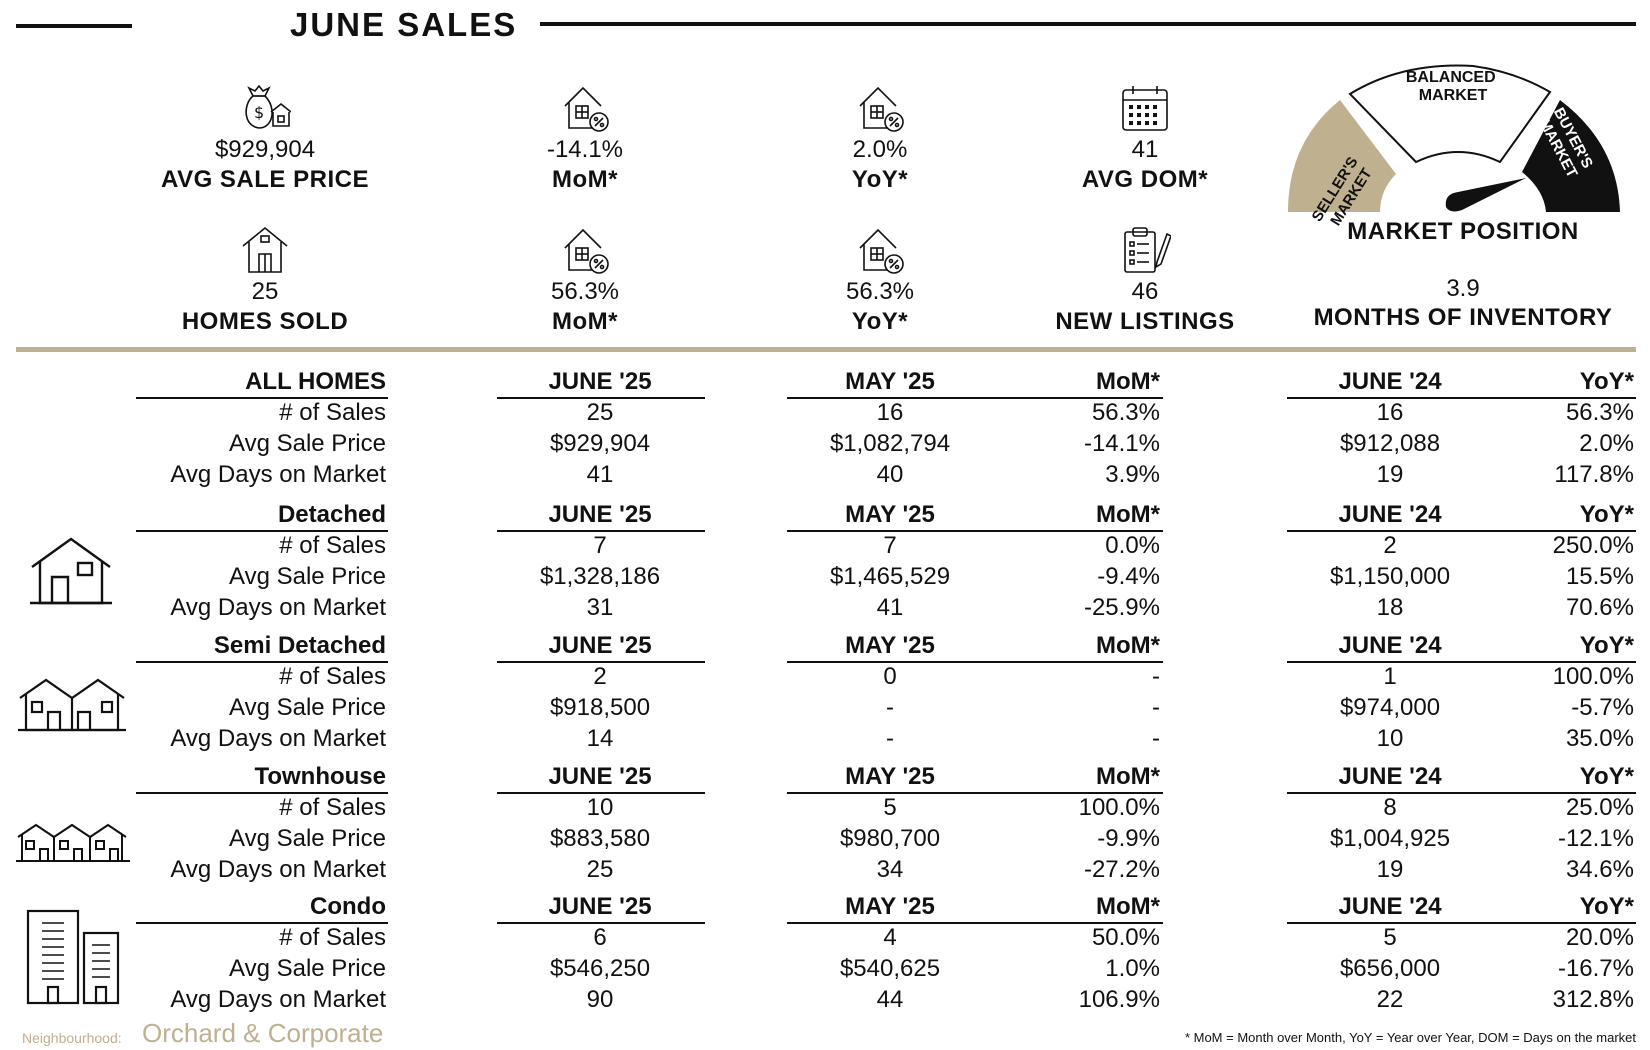 This screenshot has height=1050, width=1650. I want to click on cell-mom: 0.0%, so click(1132, 545).